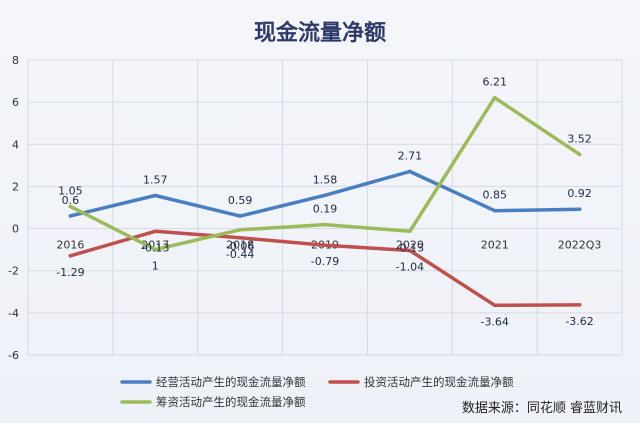  I want to click on y-tick-label: -6, so click(13, 355).